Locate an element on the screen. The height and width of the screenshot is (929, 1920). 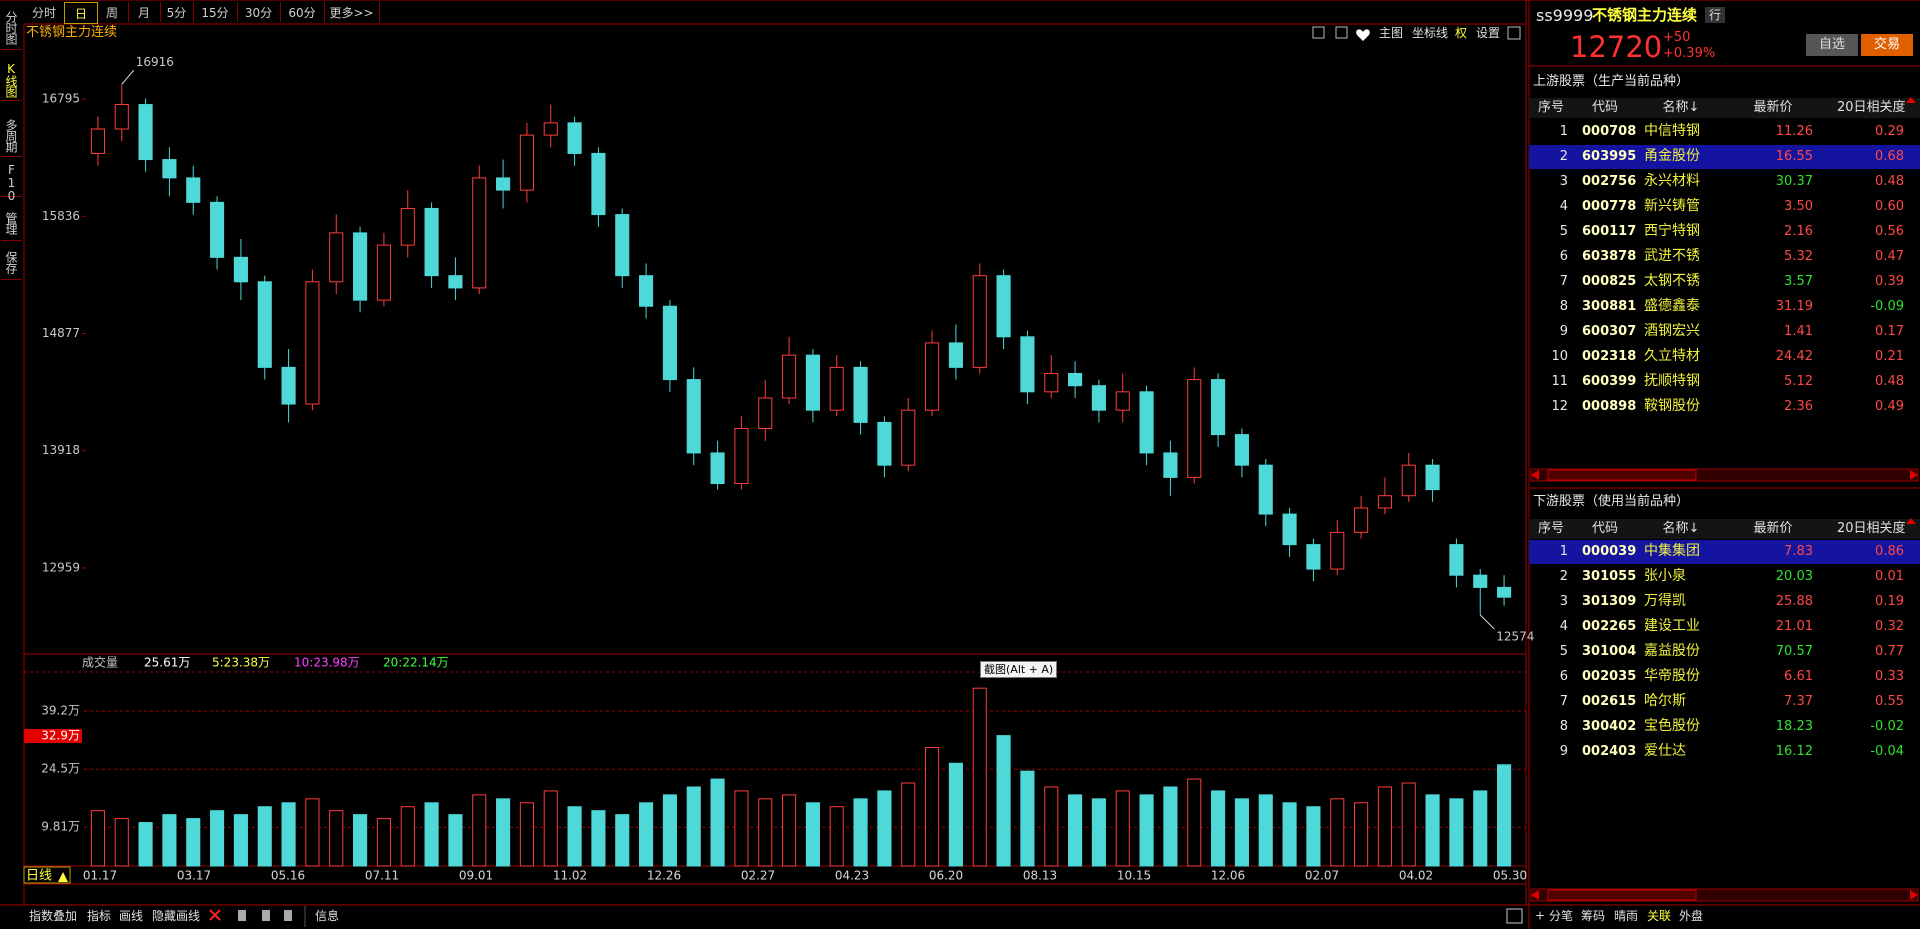
row-name: 哈尔斯 is located at coordinates (1665, 701).